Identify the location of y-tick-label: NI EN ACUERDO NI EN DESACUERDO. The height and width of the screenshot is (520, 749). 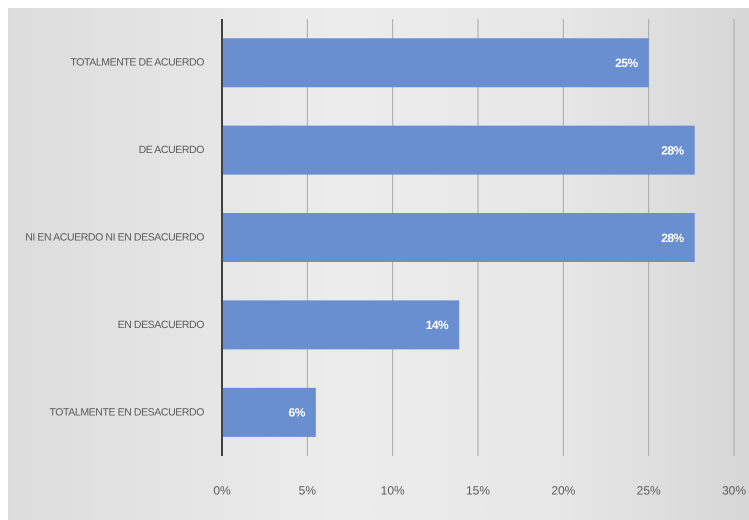
(114, 238).